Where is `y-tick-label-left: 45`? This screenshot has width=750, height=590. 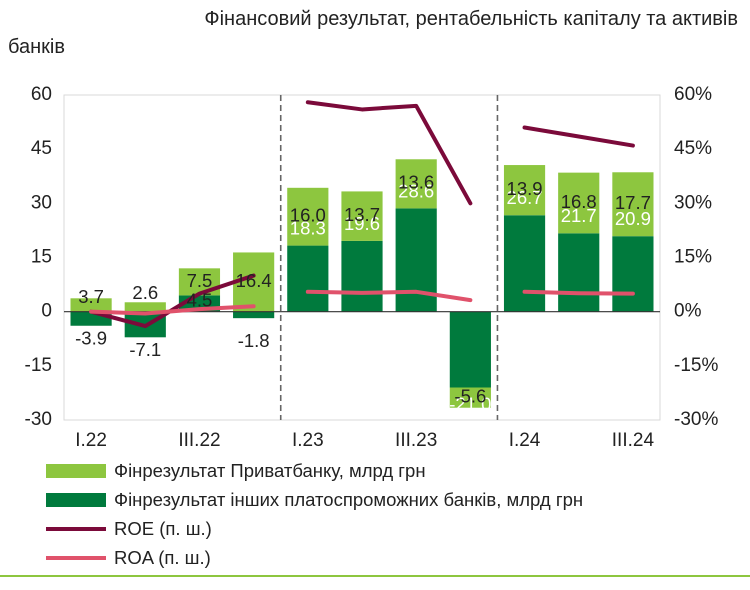
y-tick-label-left: 45 is located at coordinates (41, 148).